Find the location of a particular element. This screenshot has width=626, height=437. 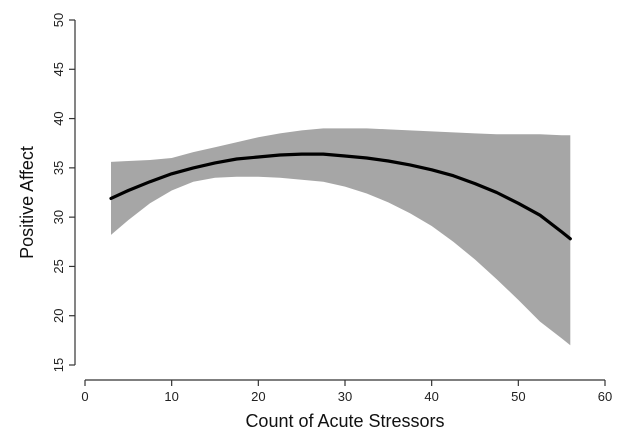

x-tick-label: 60 is located at coordinates (605, 396).